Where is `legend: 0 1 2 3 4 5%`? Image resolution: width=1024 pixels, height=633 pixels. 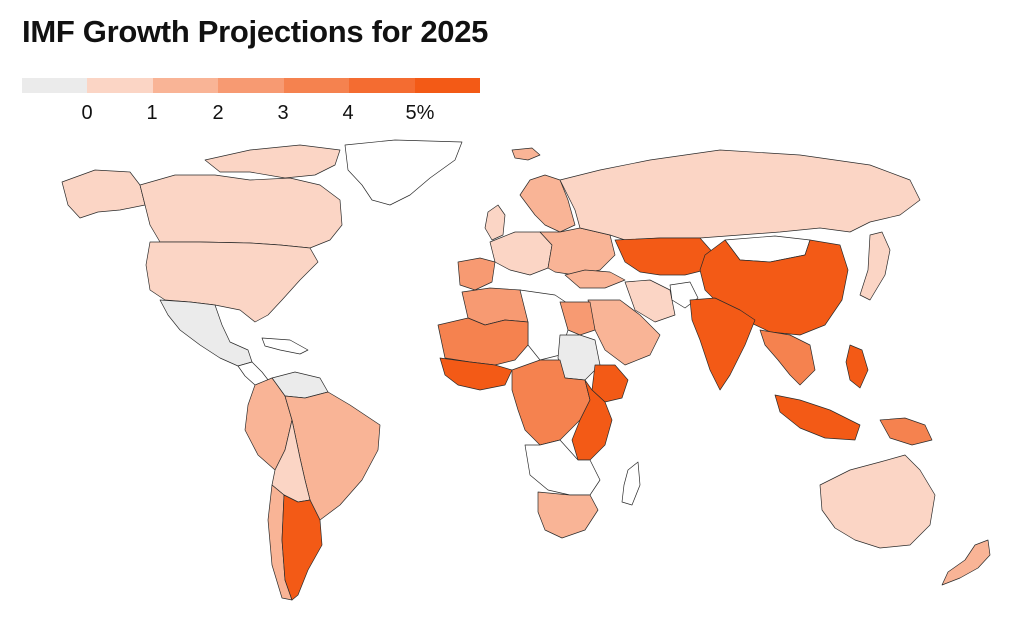
legend: 0 1 2 3 4 5% is located at coordinates (251, 103).